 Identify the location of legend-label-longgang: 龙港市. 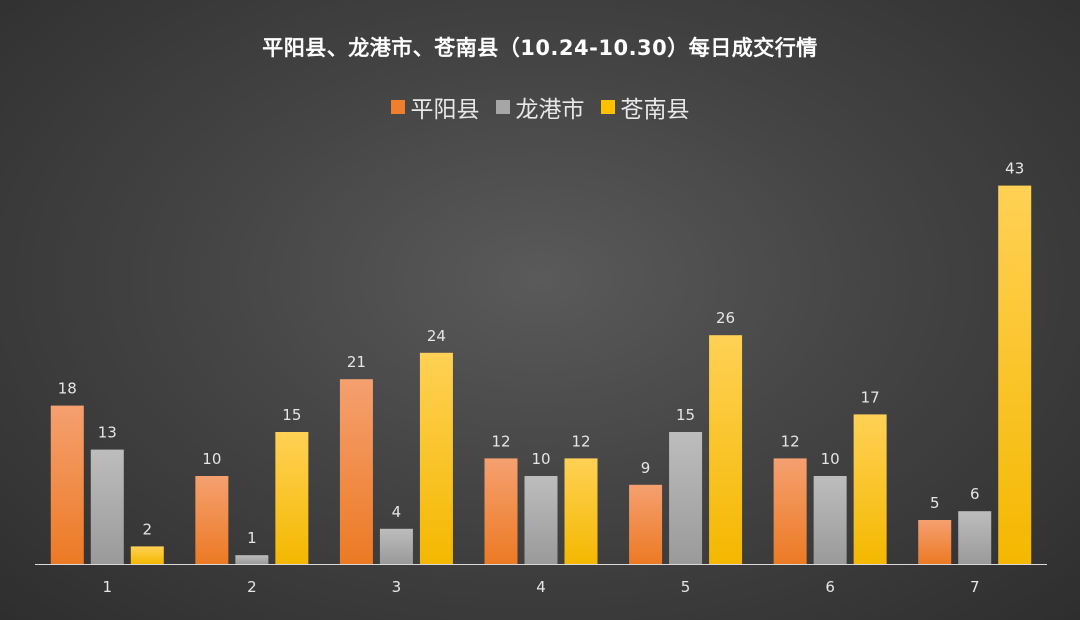
(550, 110).